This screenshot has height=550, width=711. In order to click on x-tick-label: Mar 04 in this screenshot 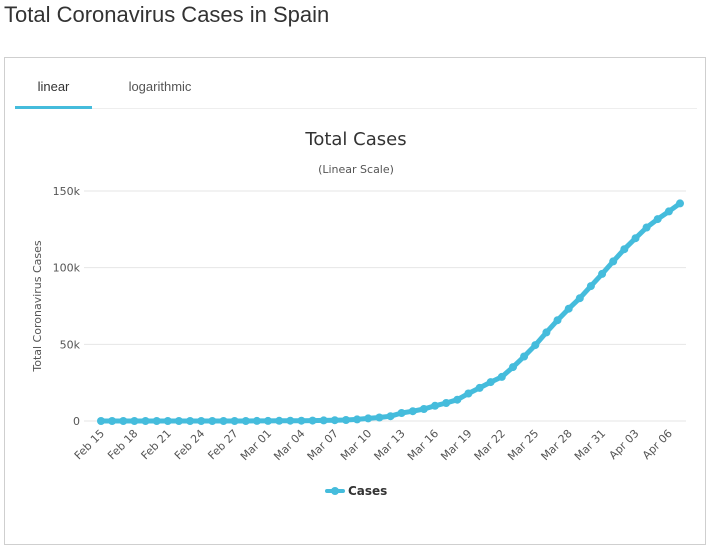, I will do `click(289, 445)`.